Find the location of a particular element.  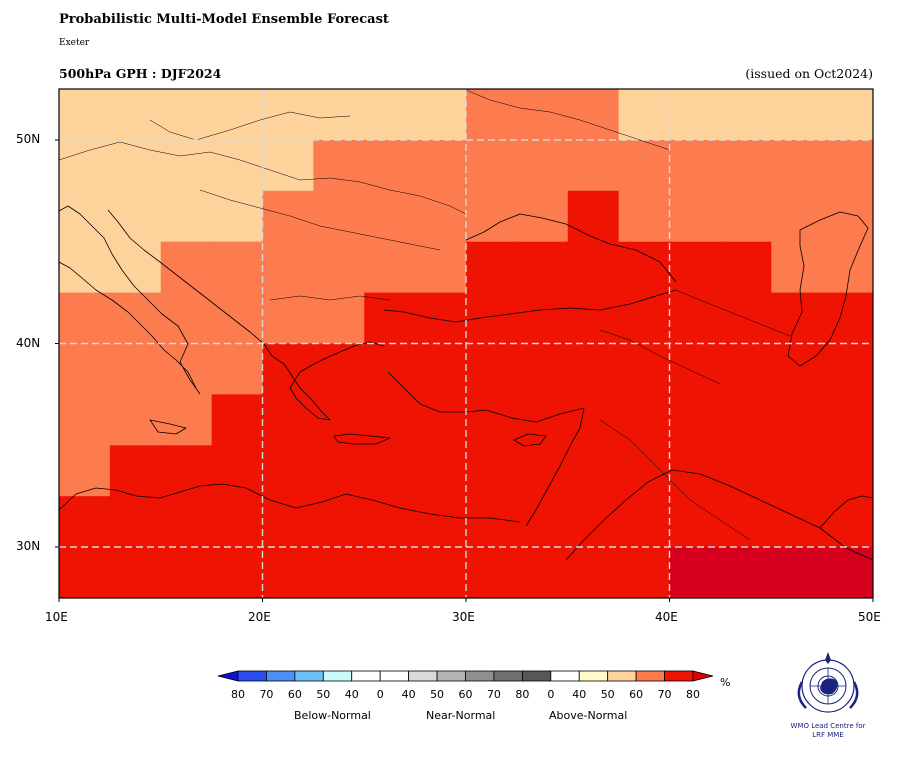

coastline-north-africa is located at coordinates (290, 503).